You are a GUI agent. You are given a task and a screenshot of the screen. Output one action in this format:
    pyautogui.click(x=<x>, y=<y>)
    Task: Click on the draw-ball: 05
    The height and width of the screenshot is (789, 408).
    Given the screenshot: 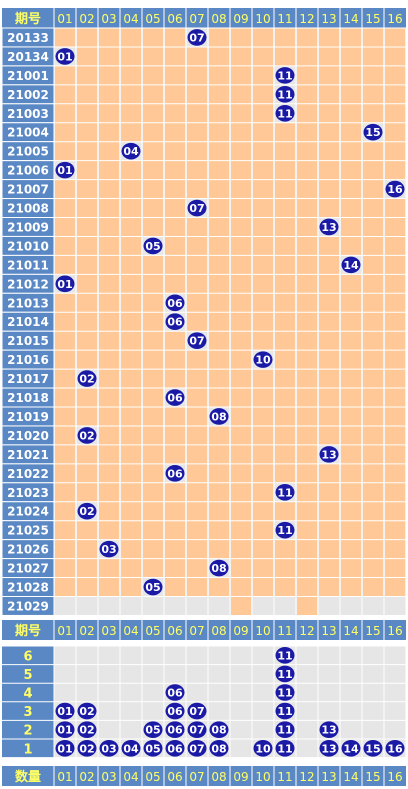 What is the action you would take?
    pyautogui.click(x=153, y=246)
    